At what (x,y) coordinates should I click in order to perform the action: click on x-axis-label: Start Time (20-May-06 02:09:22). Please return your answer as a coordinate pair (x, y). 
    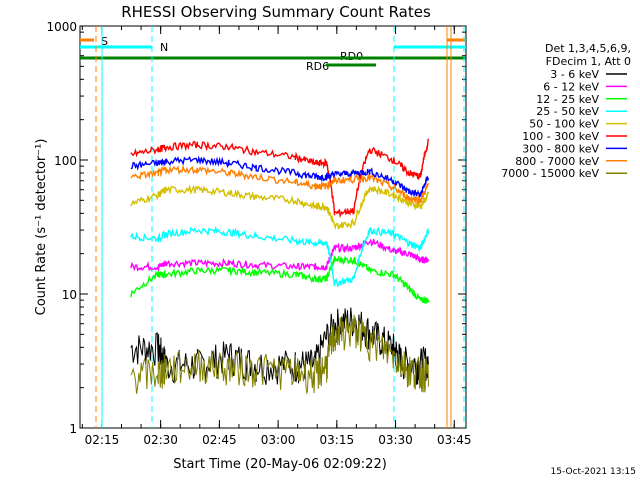
    Looking at the image, I should click on (280, 464).